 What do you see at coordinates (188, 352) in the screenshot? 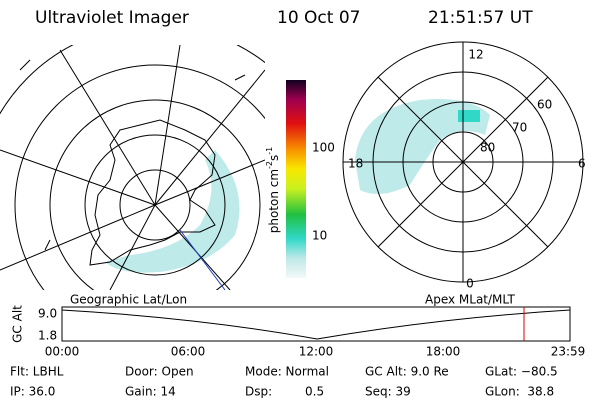
I see `x-label: 06:00` at bounding box center [188, 352].